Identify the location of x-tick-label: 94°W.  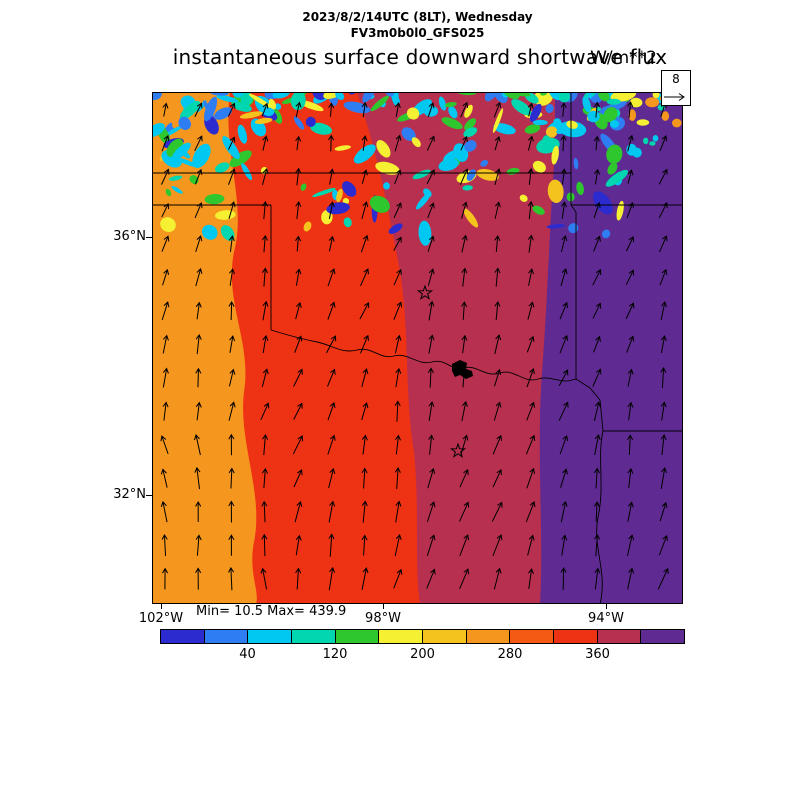
(606, 618).